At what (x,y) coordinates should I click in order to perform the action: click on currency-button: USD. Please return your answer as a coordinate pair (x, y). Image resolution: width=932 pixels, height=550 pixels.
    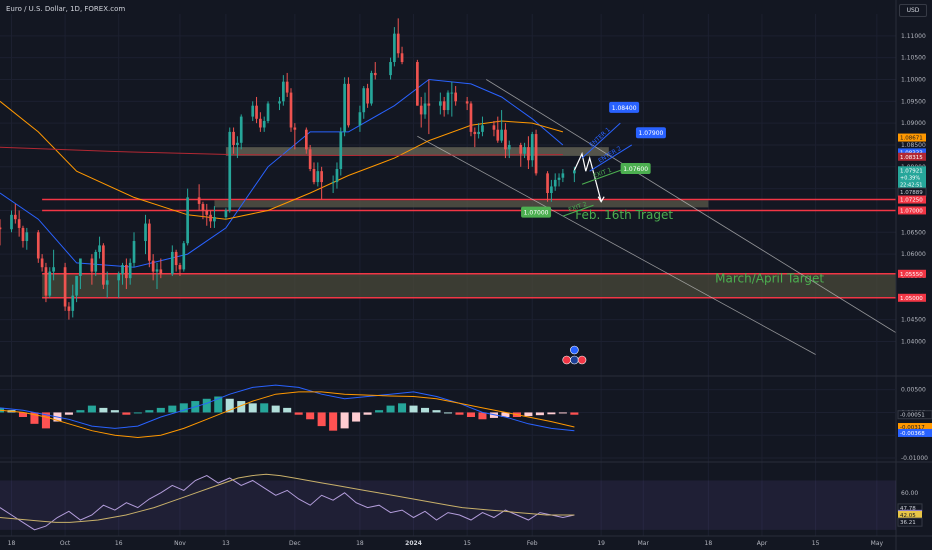
    Looking at the image, I should click on (913, 10).